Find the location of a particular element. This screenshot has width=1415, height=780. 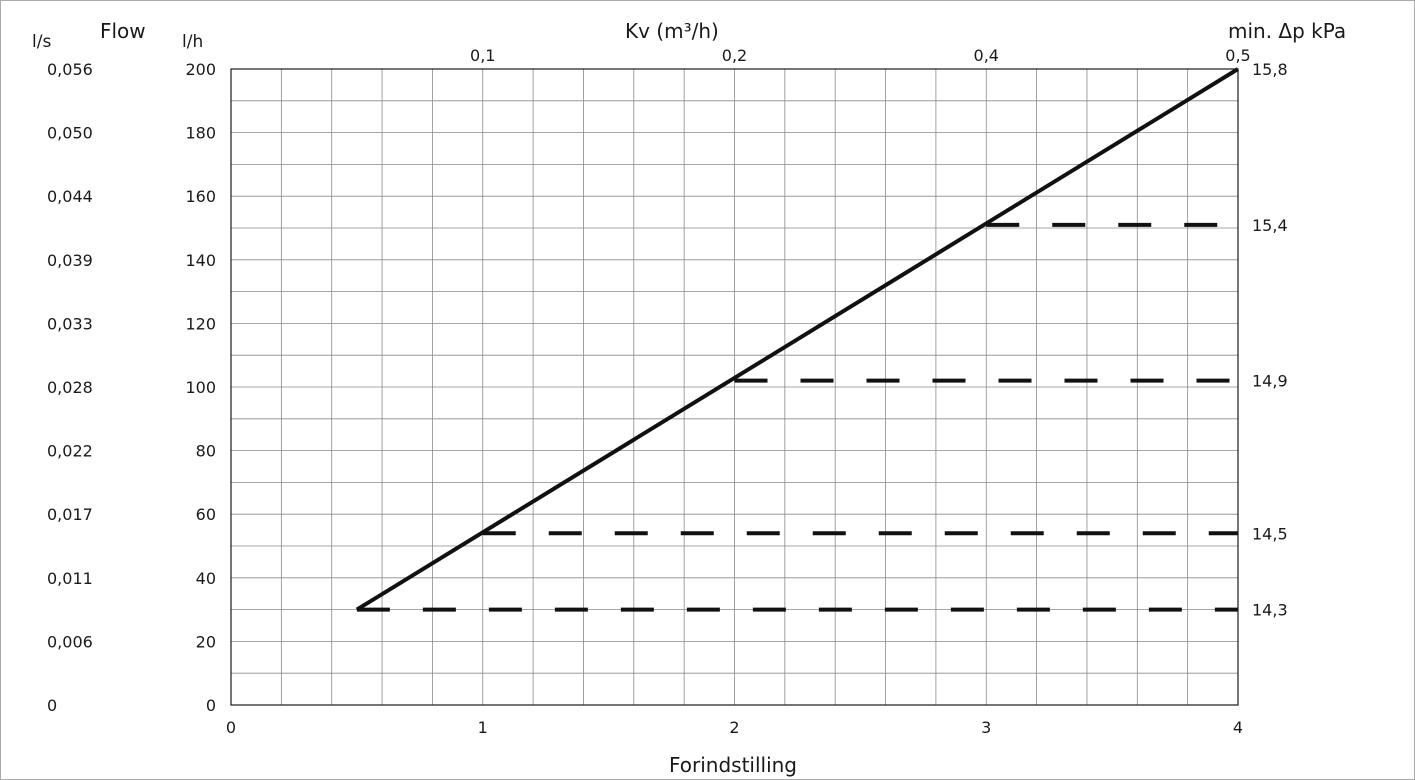

x-axis-title: Forindstilling is located at coordinates (733, 765).